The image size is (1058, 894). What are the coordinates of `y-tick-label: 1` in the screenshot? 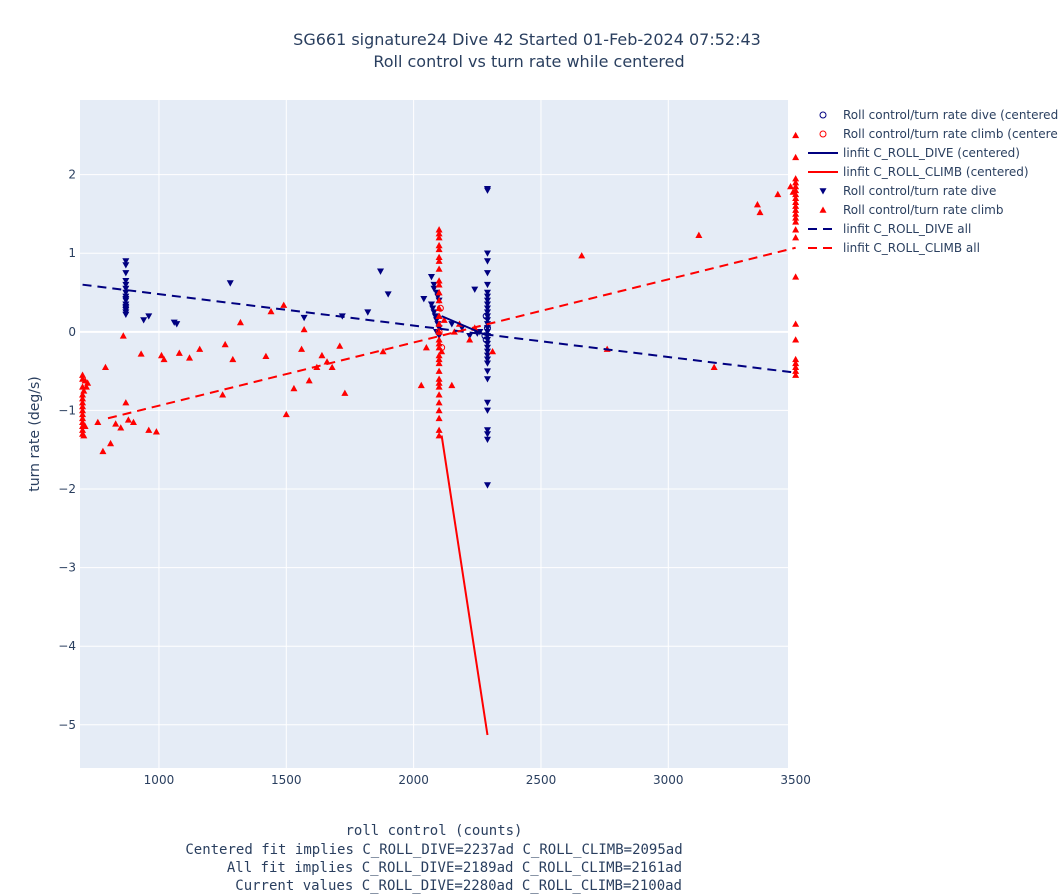 It's located at (72, 253).